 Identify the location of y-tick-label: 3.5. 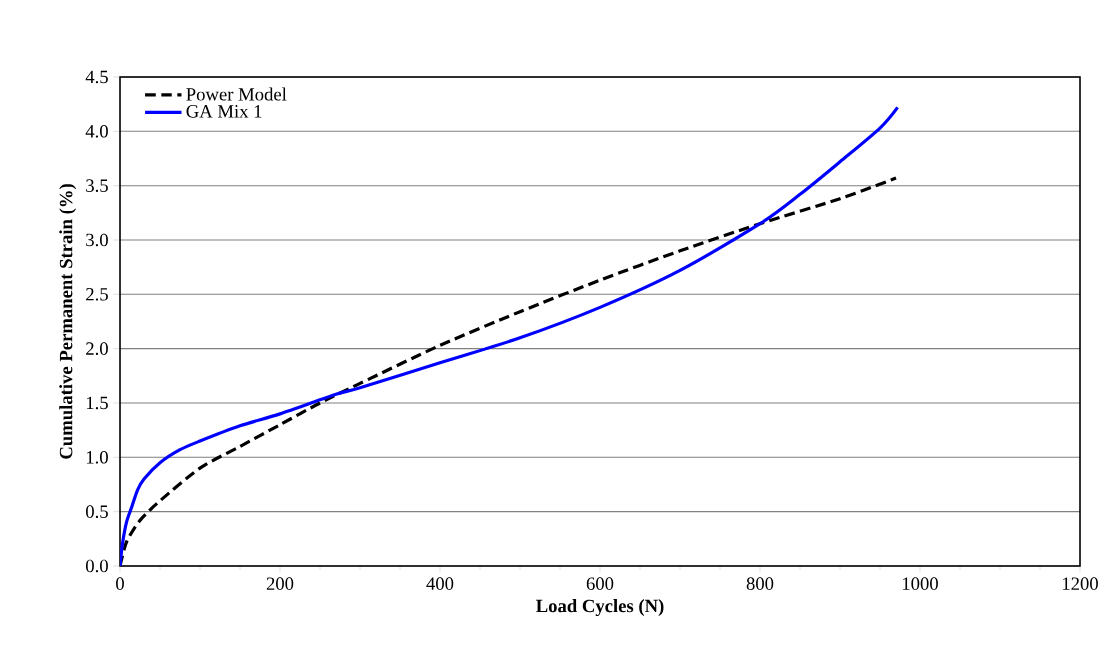
(97, 185).